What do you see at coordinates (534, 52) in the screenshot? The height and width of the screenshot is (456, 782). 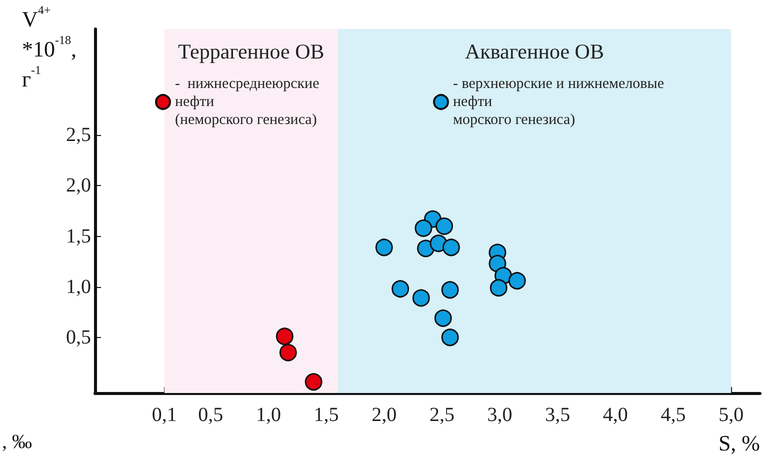 I see `band-label: Аквагенное ОВ` at bounding box center [534, 52].